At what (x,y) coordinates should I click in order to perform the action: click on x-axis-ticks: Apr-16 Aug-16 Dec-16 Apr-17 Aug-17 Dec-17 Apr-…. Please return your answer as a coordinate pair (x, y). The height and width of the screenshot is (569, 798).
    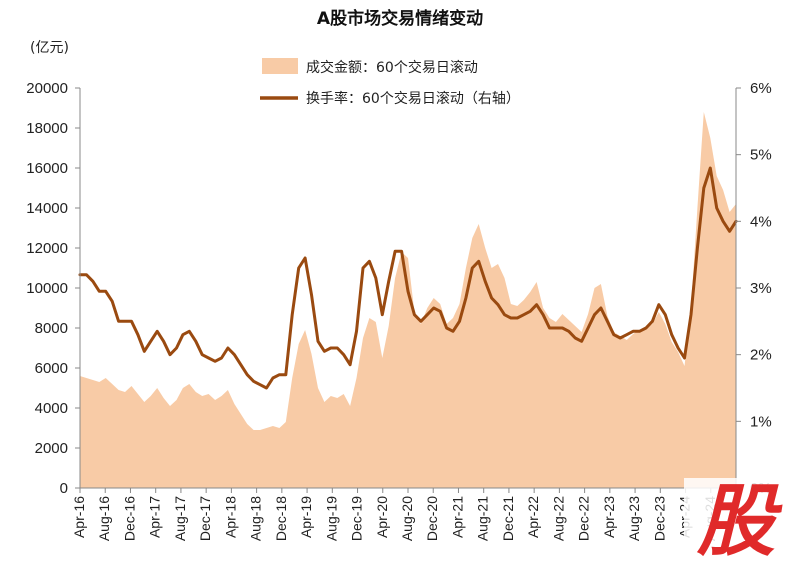
    Looking at the image, I should click on (394, 514).